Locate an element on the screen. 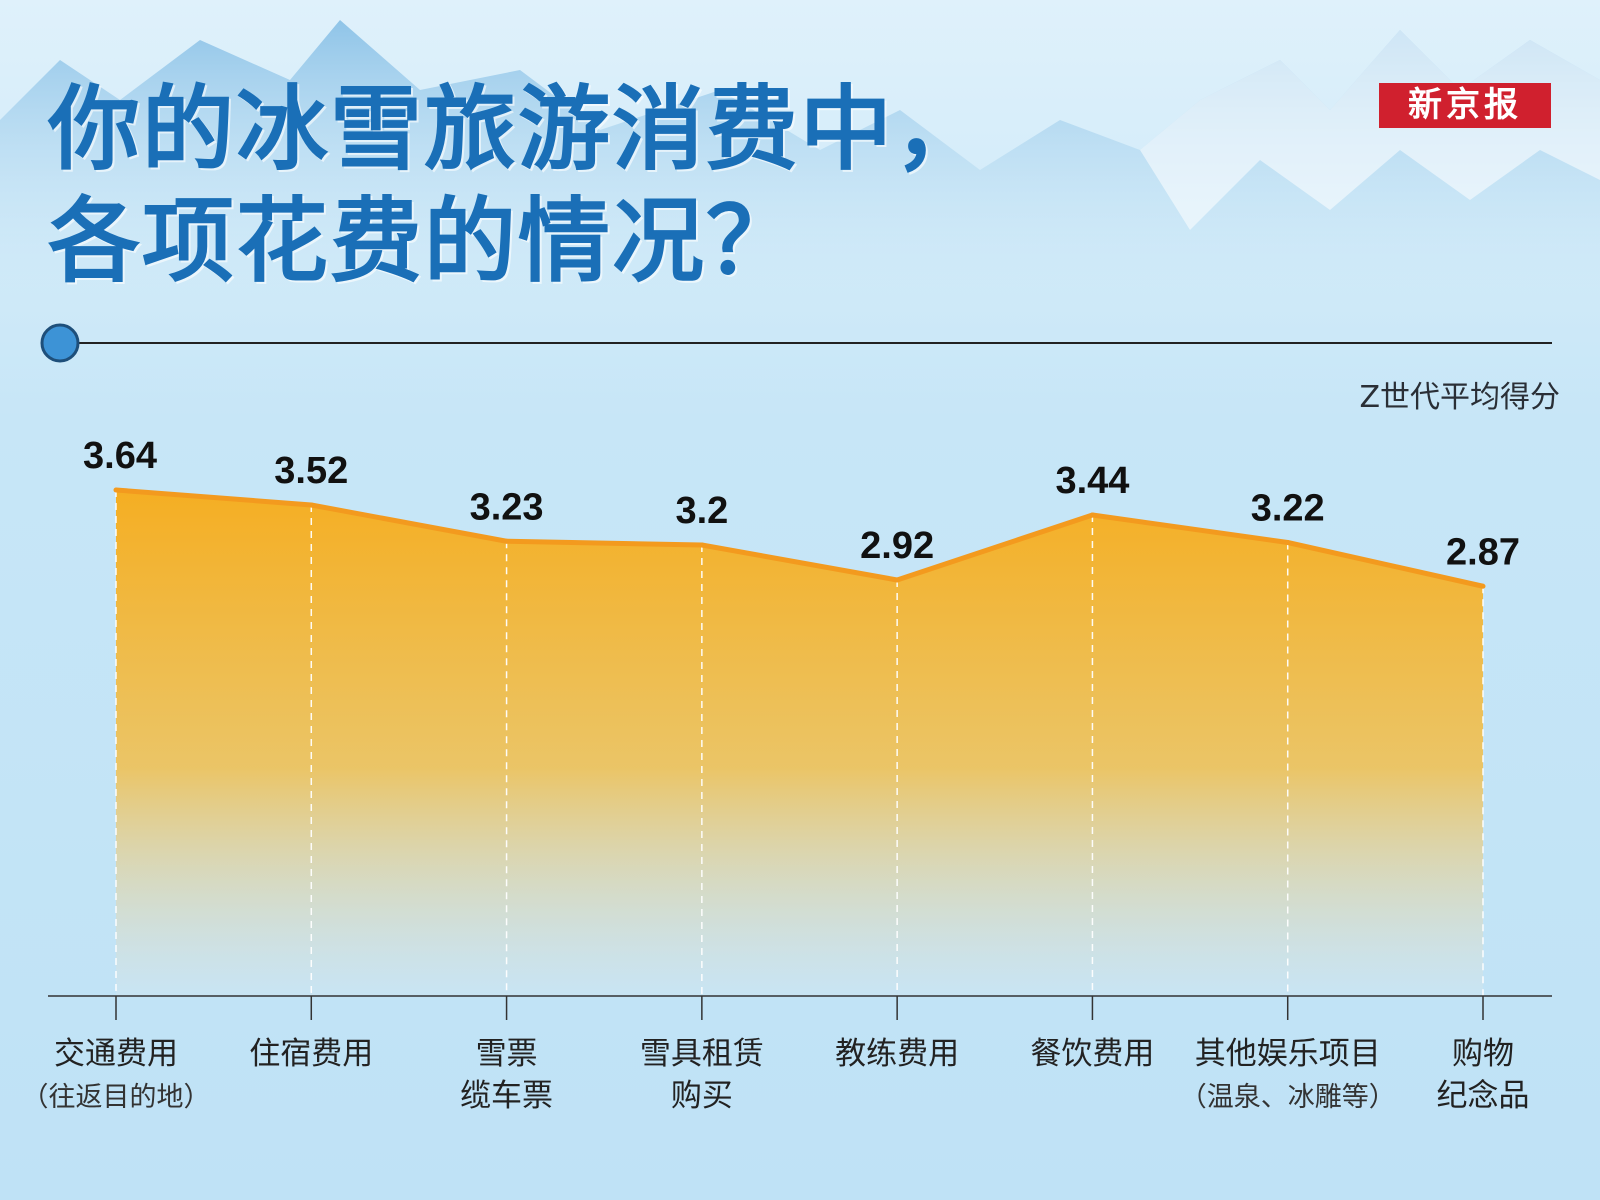 Image resolution: width=1600 pixels, height=1200 pixels. data-label: 2.92 is located at coordinates (897, 546).